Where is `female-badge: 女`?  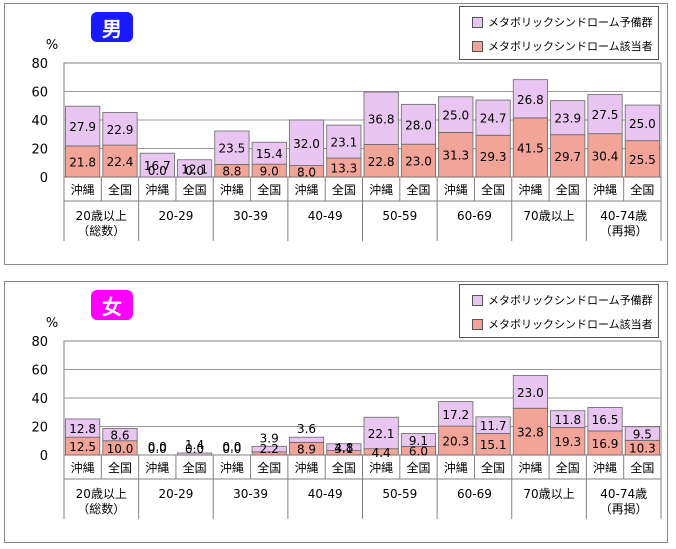
female-badge: 女 is located at coordinates (112, 305).